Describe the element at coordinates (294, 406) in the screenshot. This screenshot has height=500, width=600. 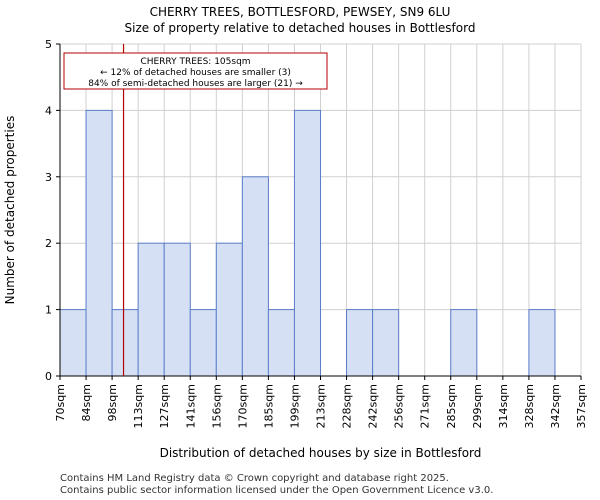
I see `x-tick-label: 199sqm` at that location.